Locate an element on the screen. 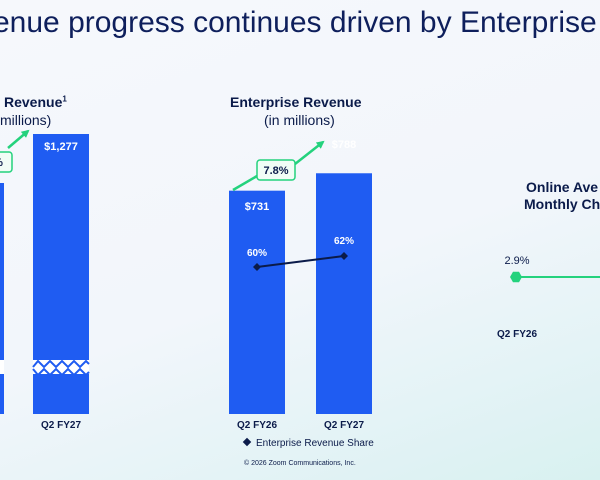 The image size is (600, 480). enterprise-revenue-growth-arrow-upper is located at coordinates (309, 152).